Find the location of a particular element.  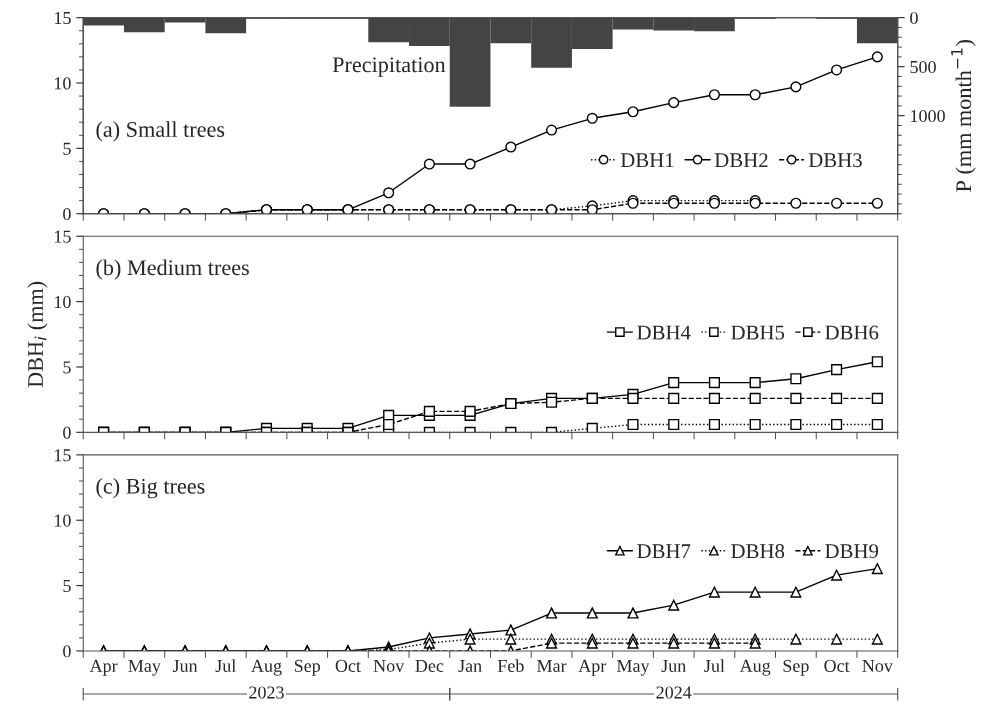

legend-label: DBH6 is located at coordinates (852, 332).